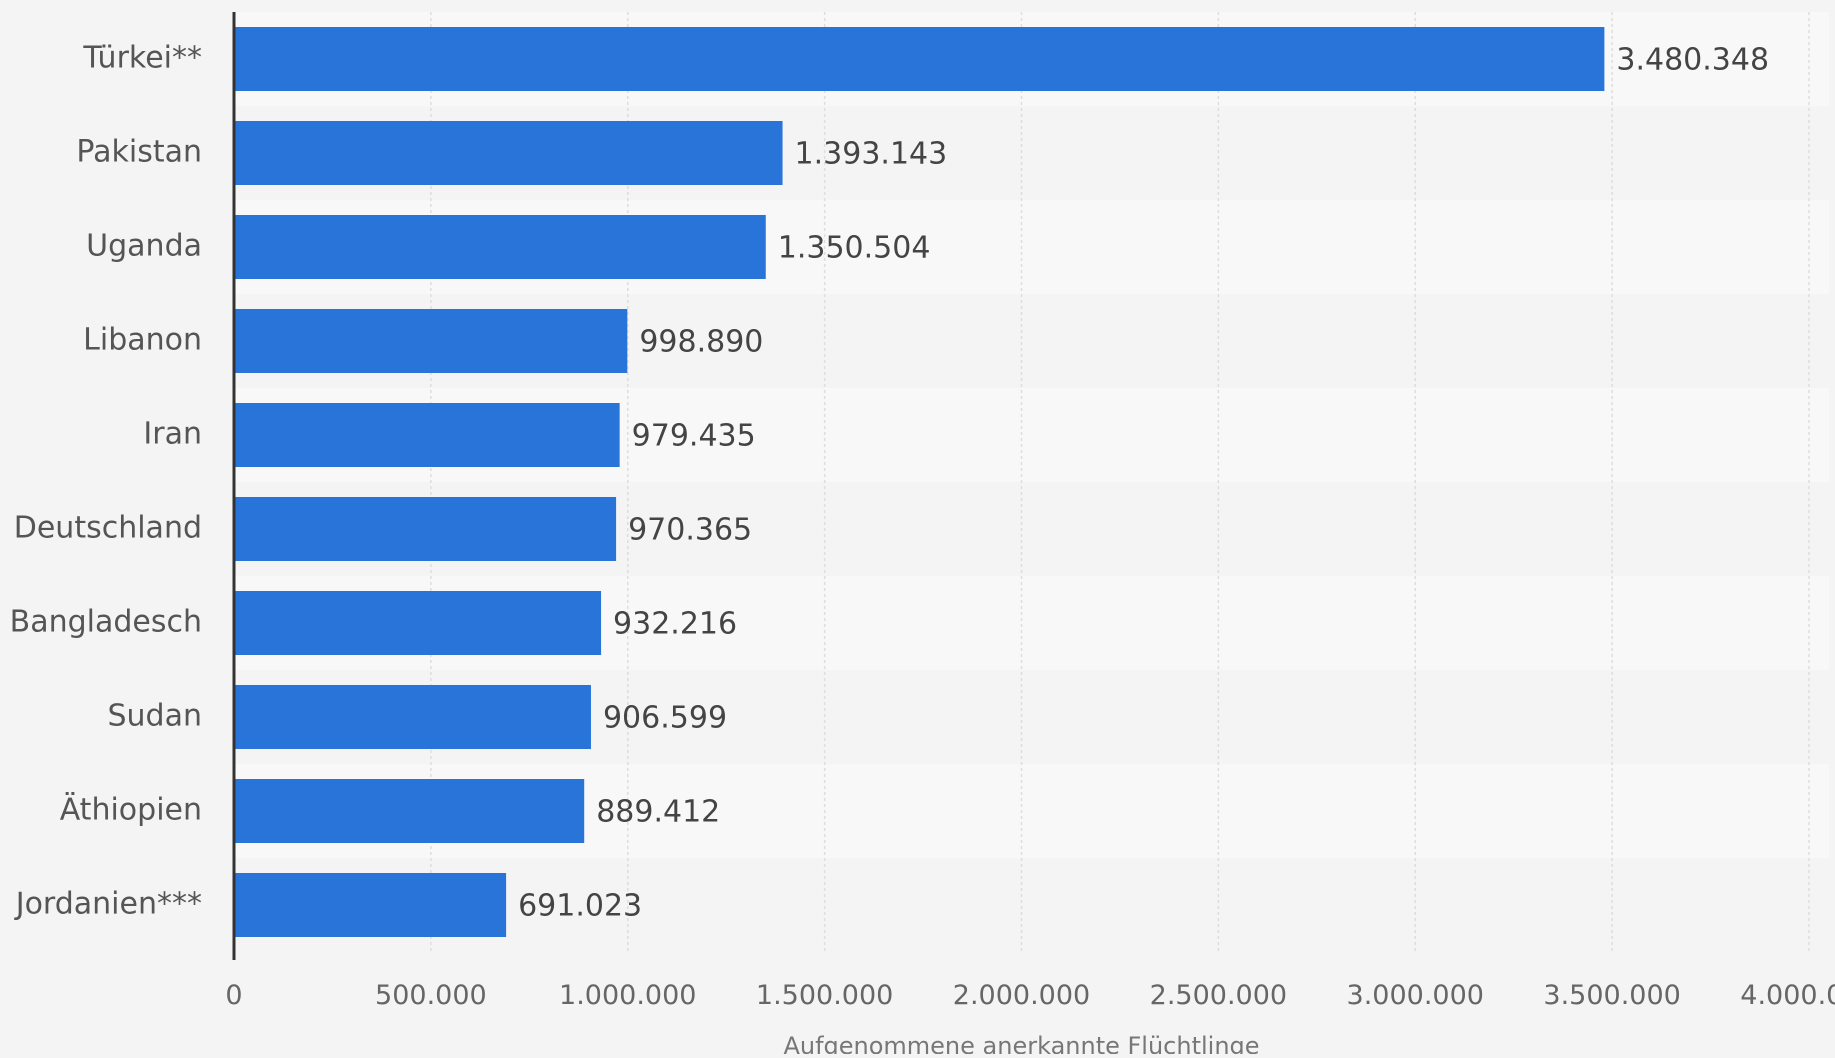 The image size is (1835, 1058). I want to click on category-label: Äthiopien, so click(131, 810).